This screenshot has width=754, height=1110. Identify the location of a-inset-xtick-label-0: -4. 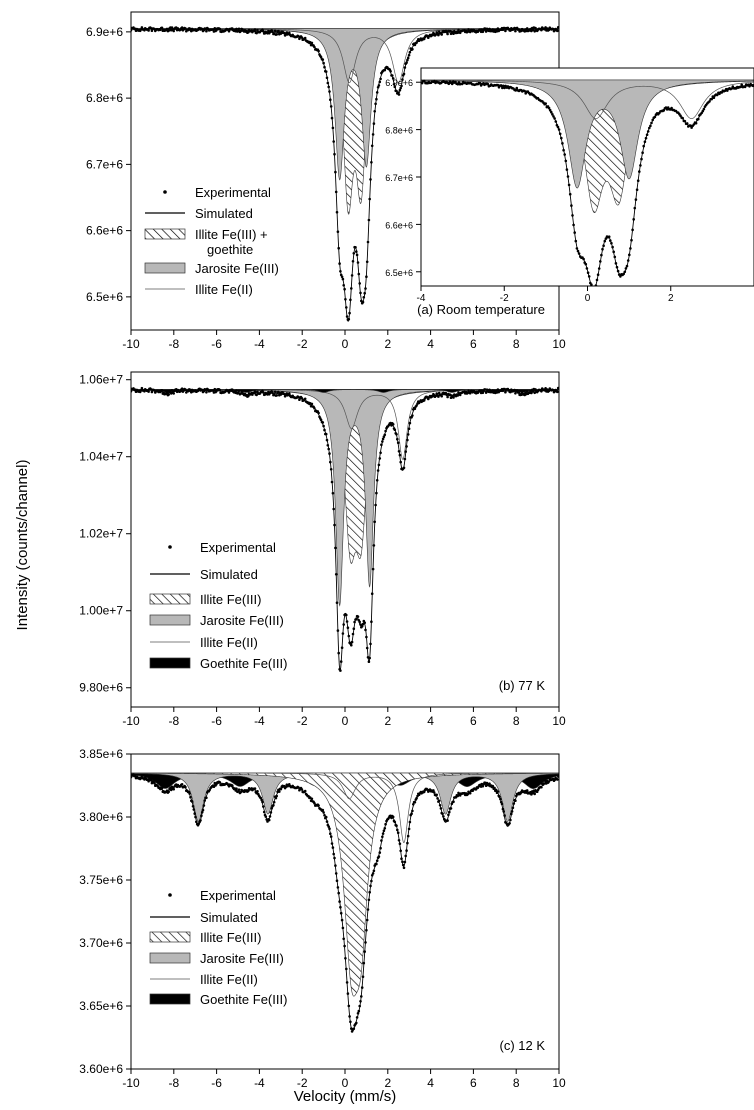
(421, 298).